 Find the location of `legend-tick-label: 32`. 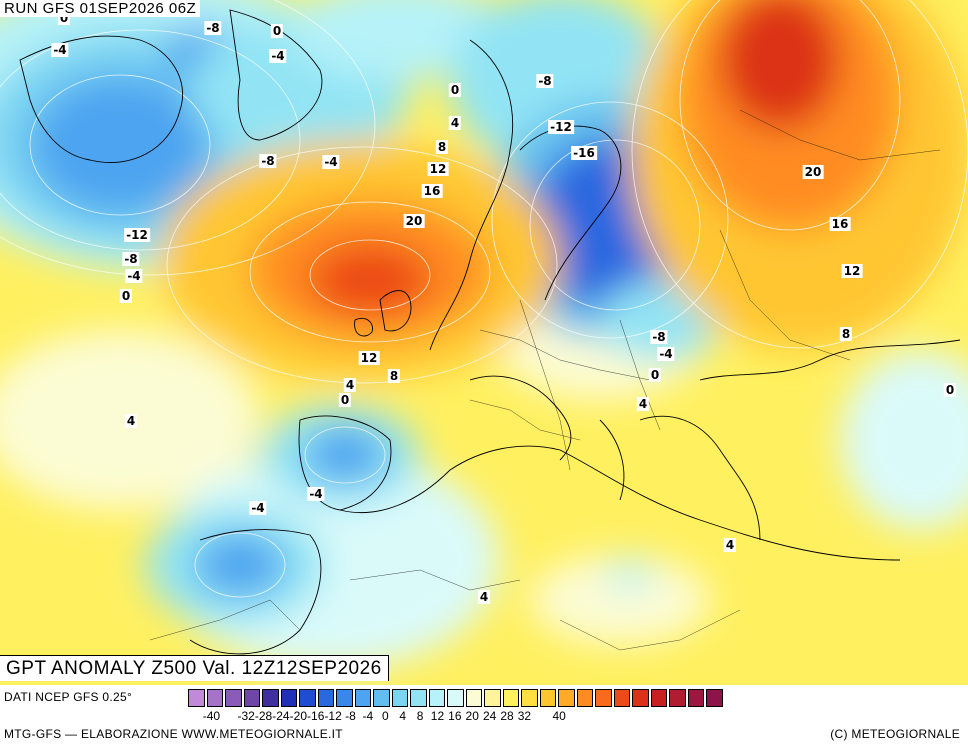

legend-tick-label: 32 is located at coordinates (524, 716).